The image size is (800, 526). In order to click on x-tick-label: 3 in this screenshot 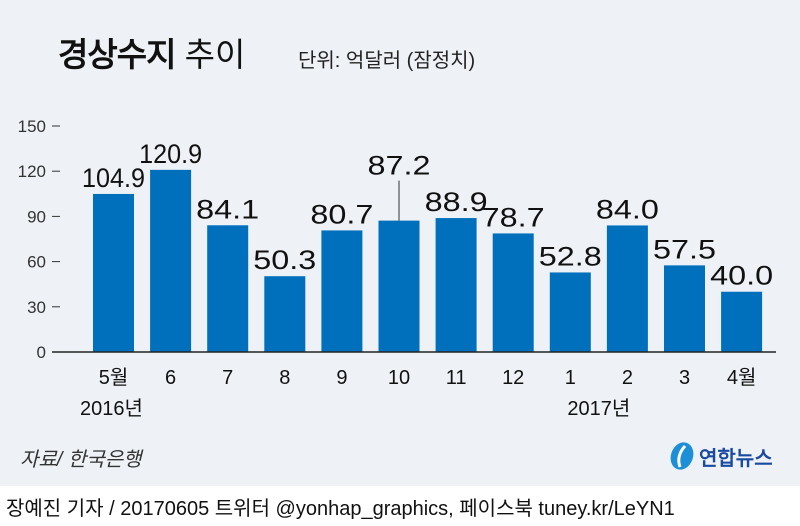, I will do `click(684, 378)`.